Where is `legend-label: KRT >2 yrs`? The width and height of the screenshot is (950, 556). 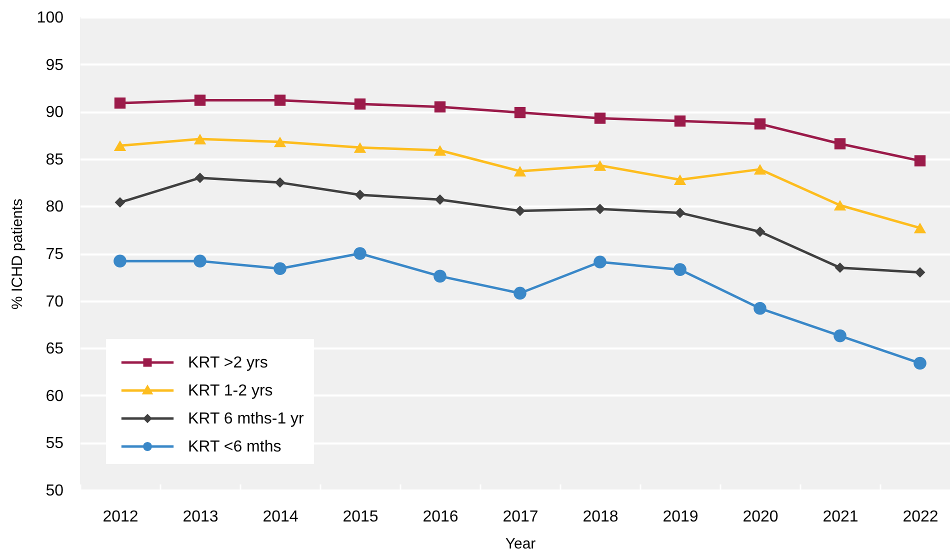 legend-label: KRT >2 yrs is located at coordinates (228, 363).